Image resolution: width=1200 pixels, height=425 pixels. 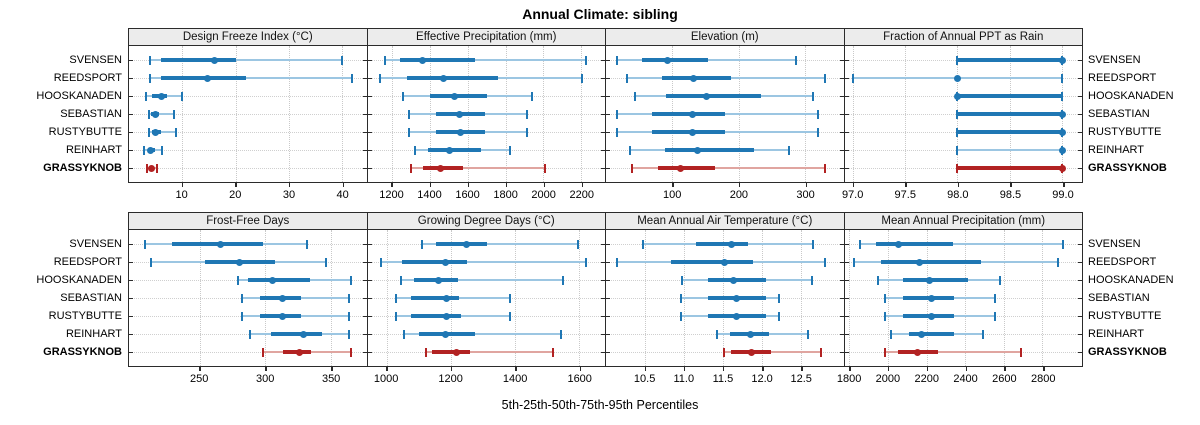 What do you see at coordinates (79, 280) in the screenshot?
I see `site-label-hooskanaden: HOOSKANADEN` at bounding box center [79, 280].